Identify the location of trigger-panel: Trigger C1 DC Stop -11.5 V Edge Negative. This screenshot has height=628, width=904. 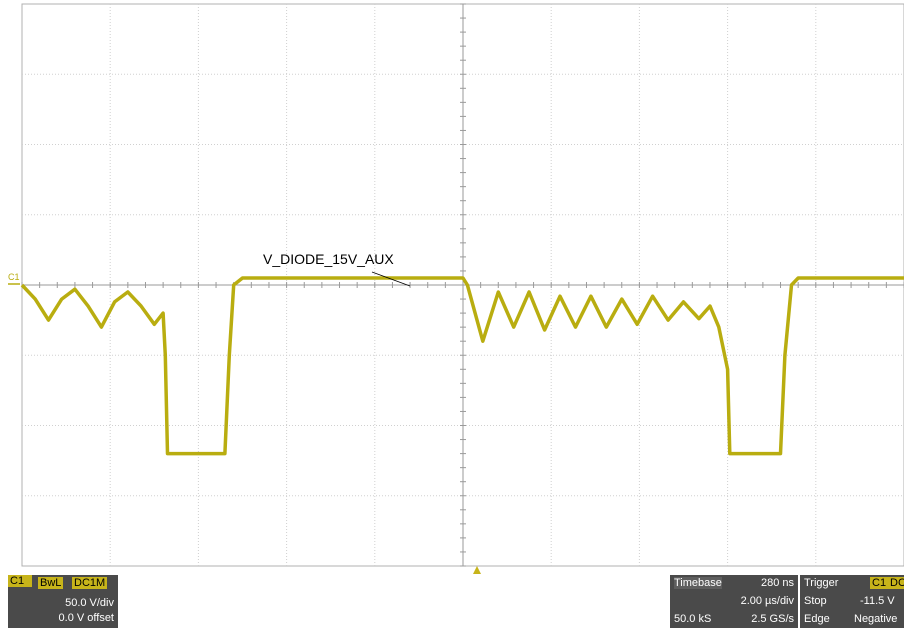
(852, 601).